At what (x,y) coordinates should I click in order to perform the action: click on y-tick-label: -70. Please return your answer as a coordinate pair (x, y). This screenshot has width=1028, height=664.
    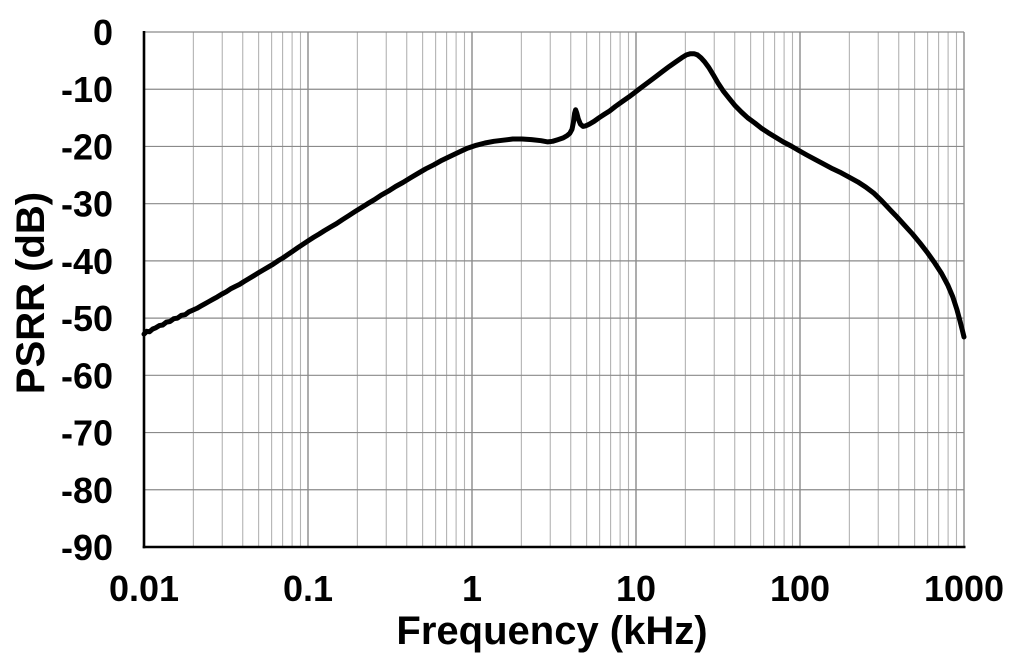
    Looking at the image, I should click on (87, 433).